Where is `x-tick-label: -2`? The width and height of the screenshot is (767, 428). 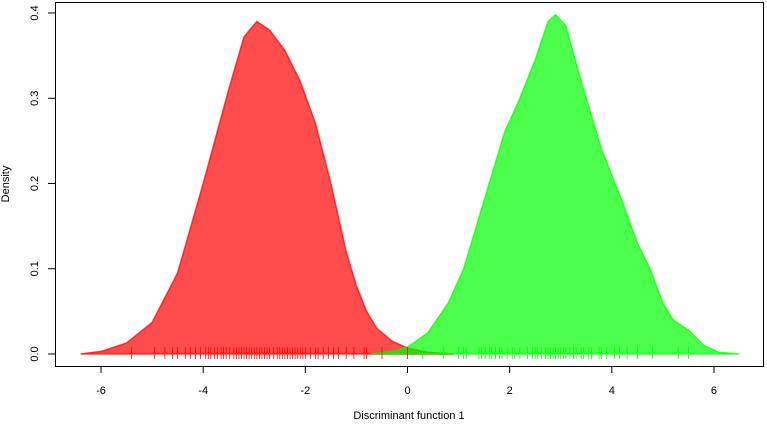 x-tick-label: -2 is located at coordinates (305, 391).